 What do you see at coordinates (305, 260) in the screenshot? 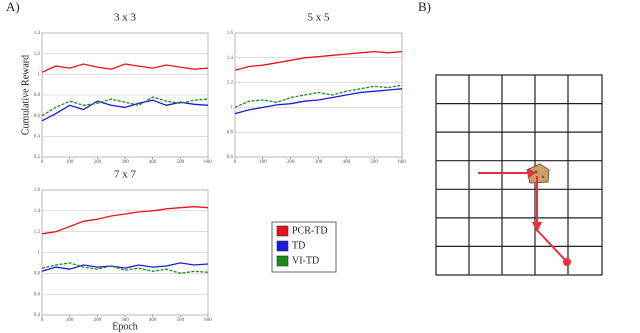
I see `legend-label: VI-TD` at bounding box center [305, 260].